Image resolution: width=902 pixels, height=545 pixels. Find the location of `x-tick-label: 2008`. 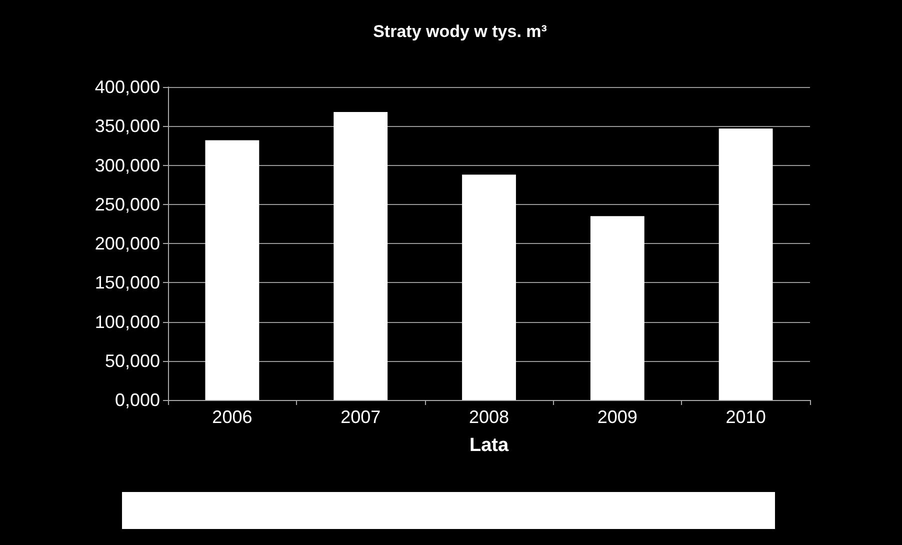

x-tick-label: 2008 is located at coordinates (489, 417).